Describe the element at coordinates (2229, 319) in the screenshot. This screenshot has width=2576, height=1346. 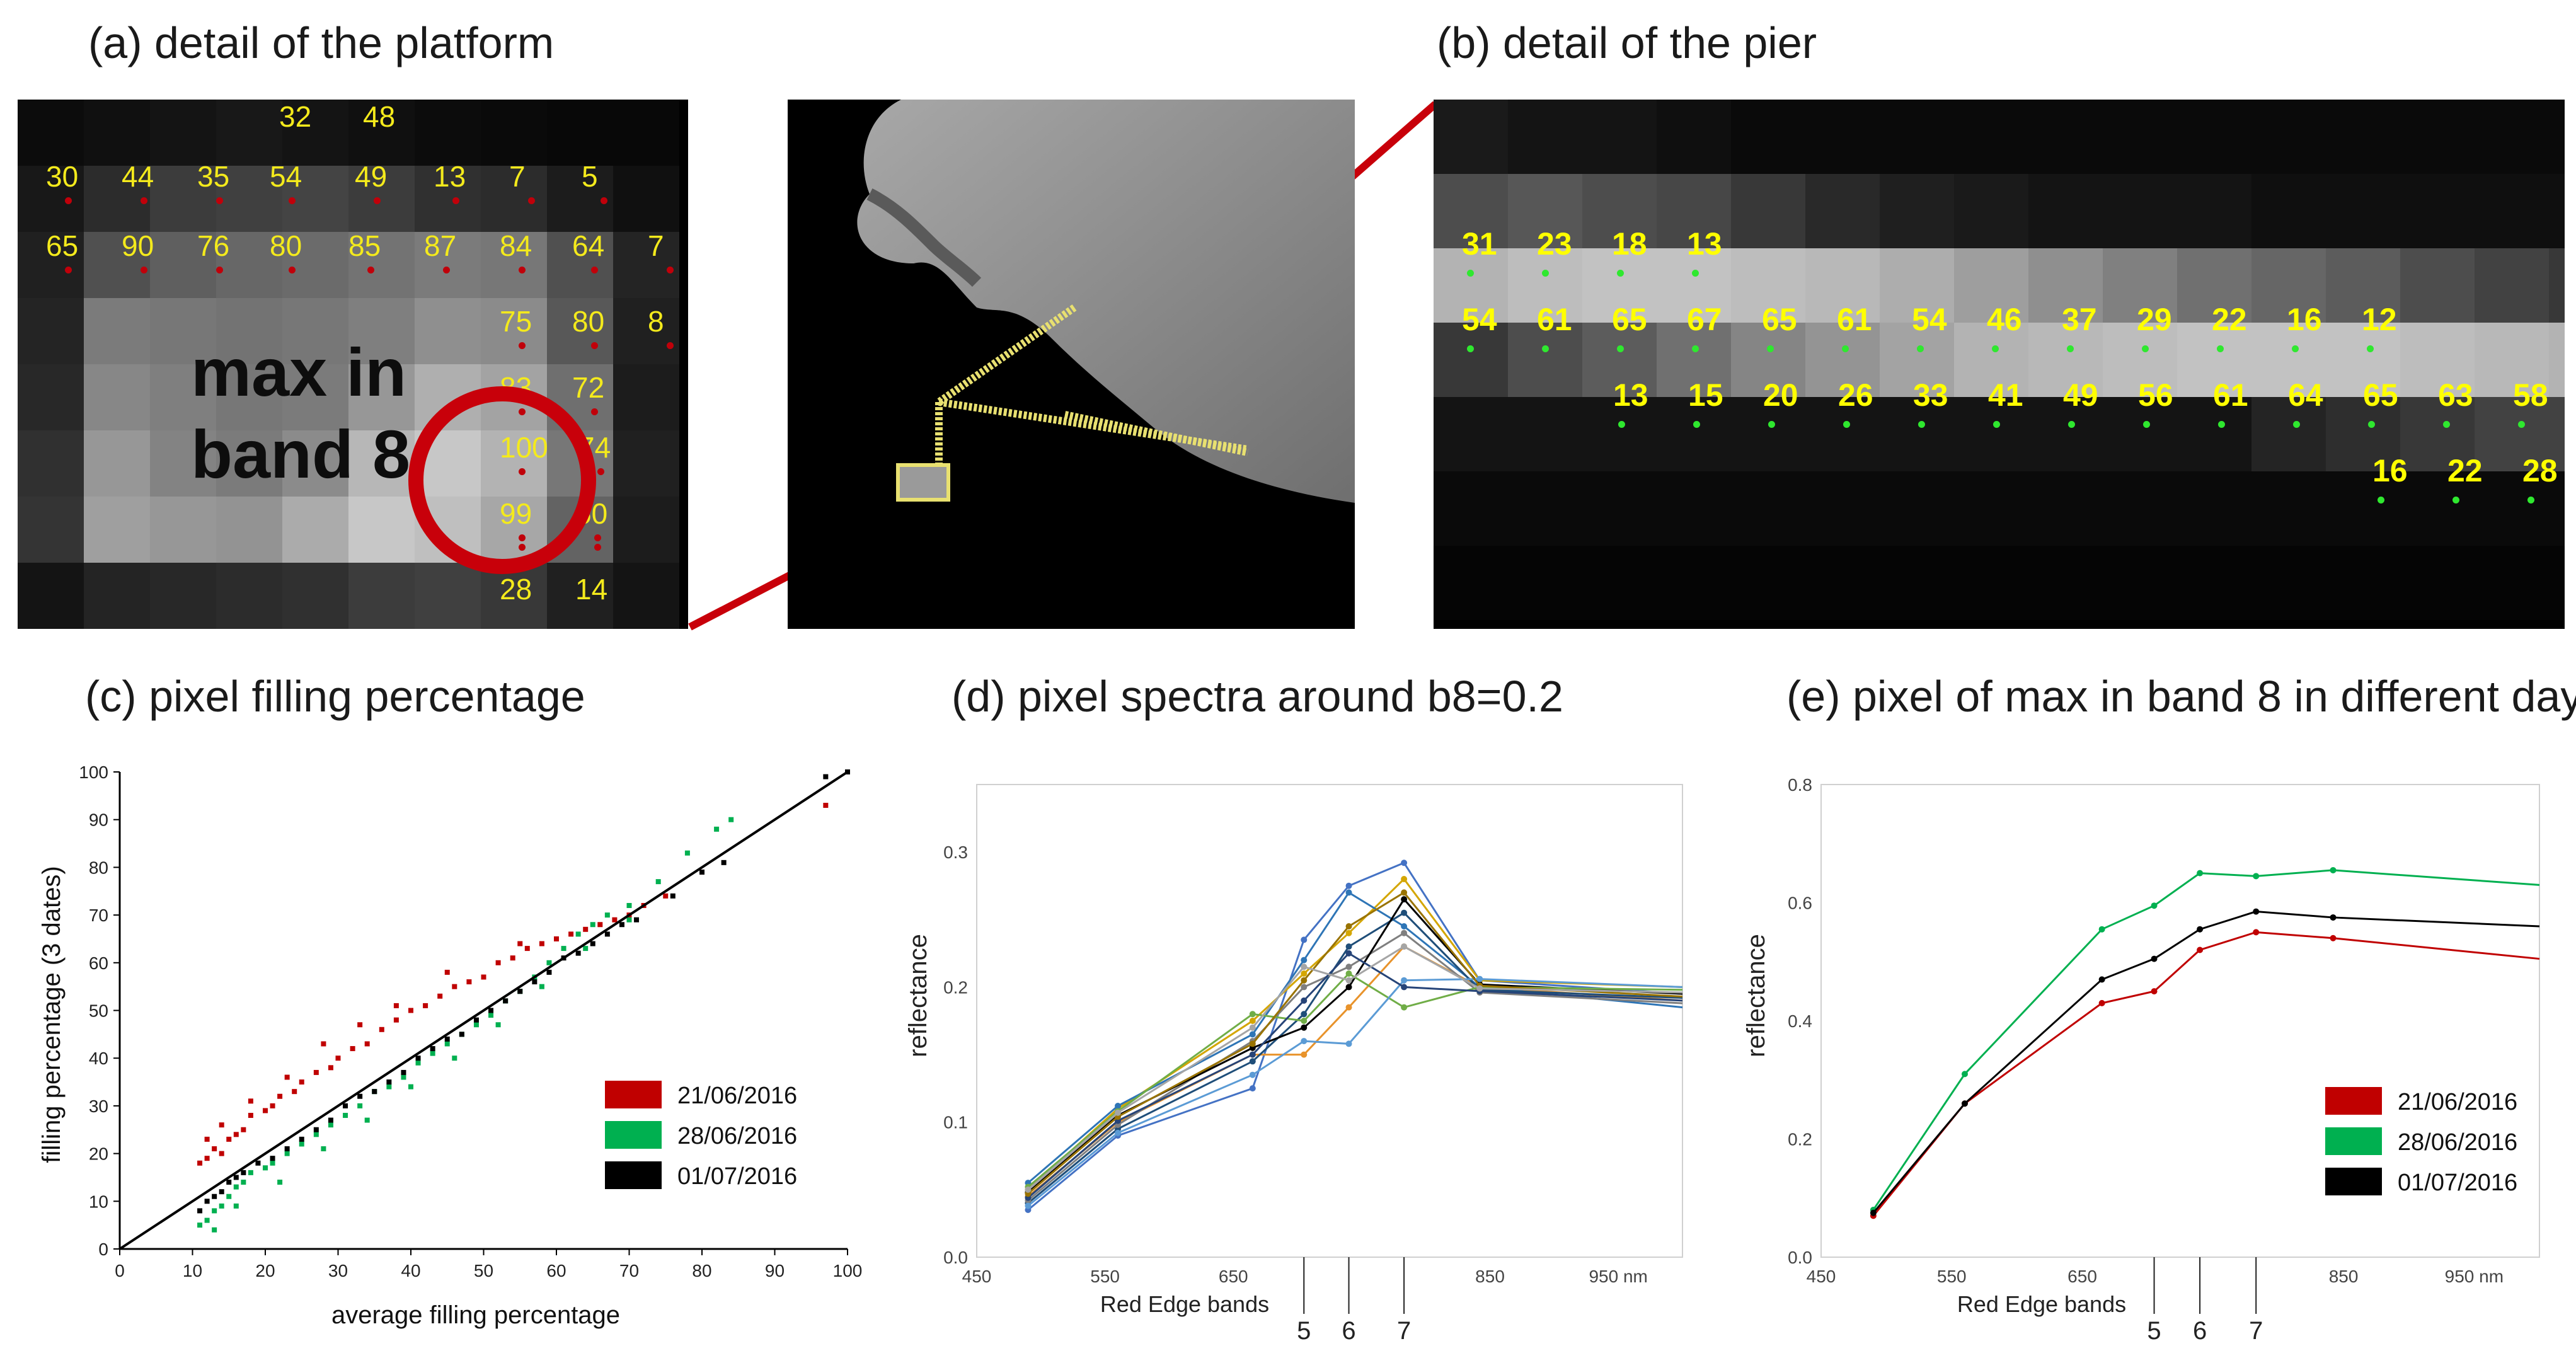
I see `pier-pixel-value: 22` at that location.